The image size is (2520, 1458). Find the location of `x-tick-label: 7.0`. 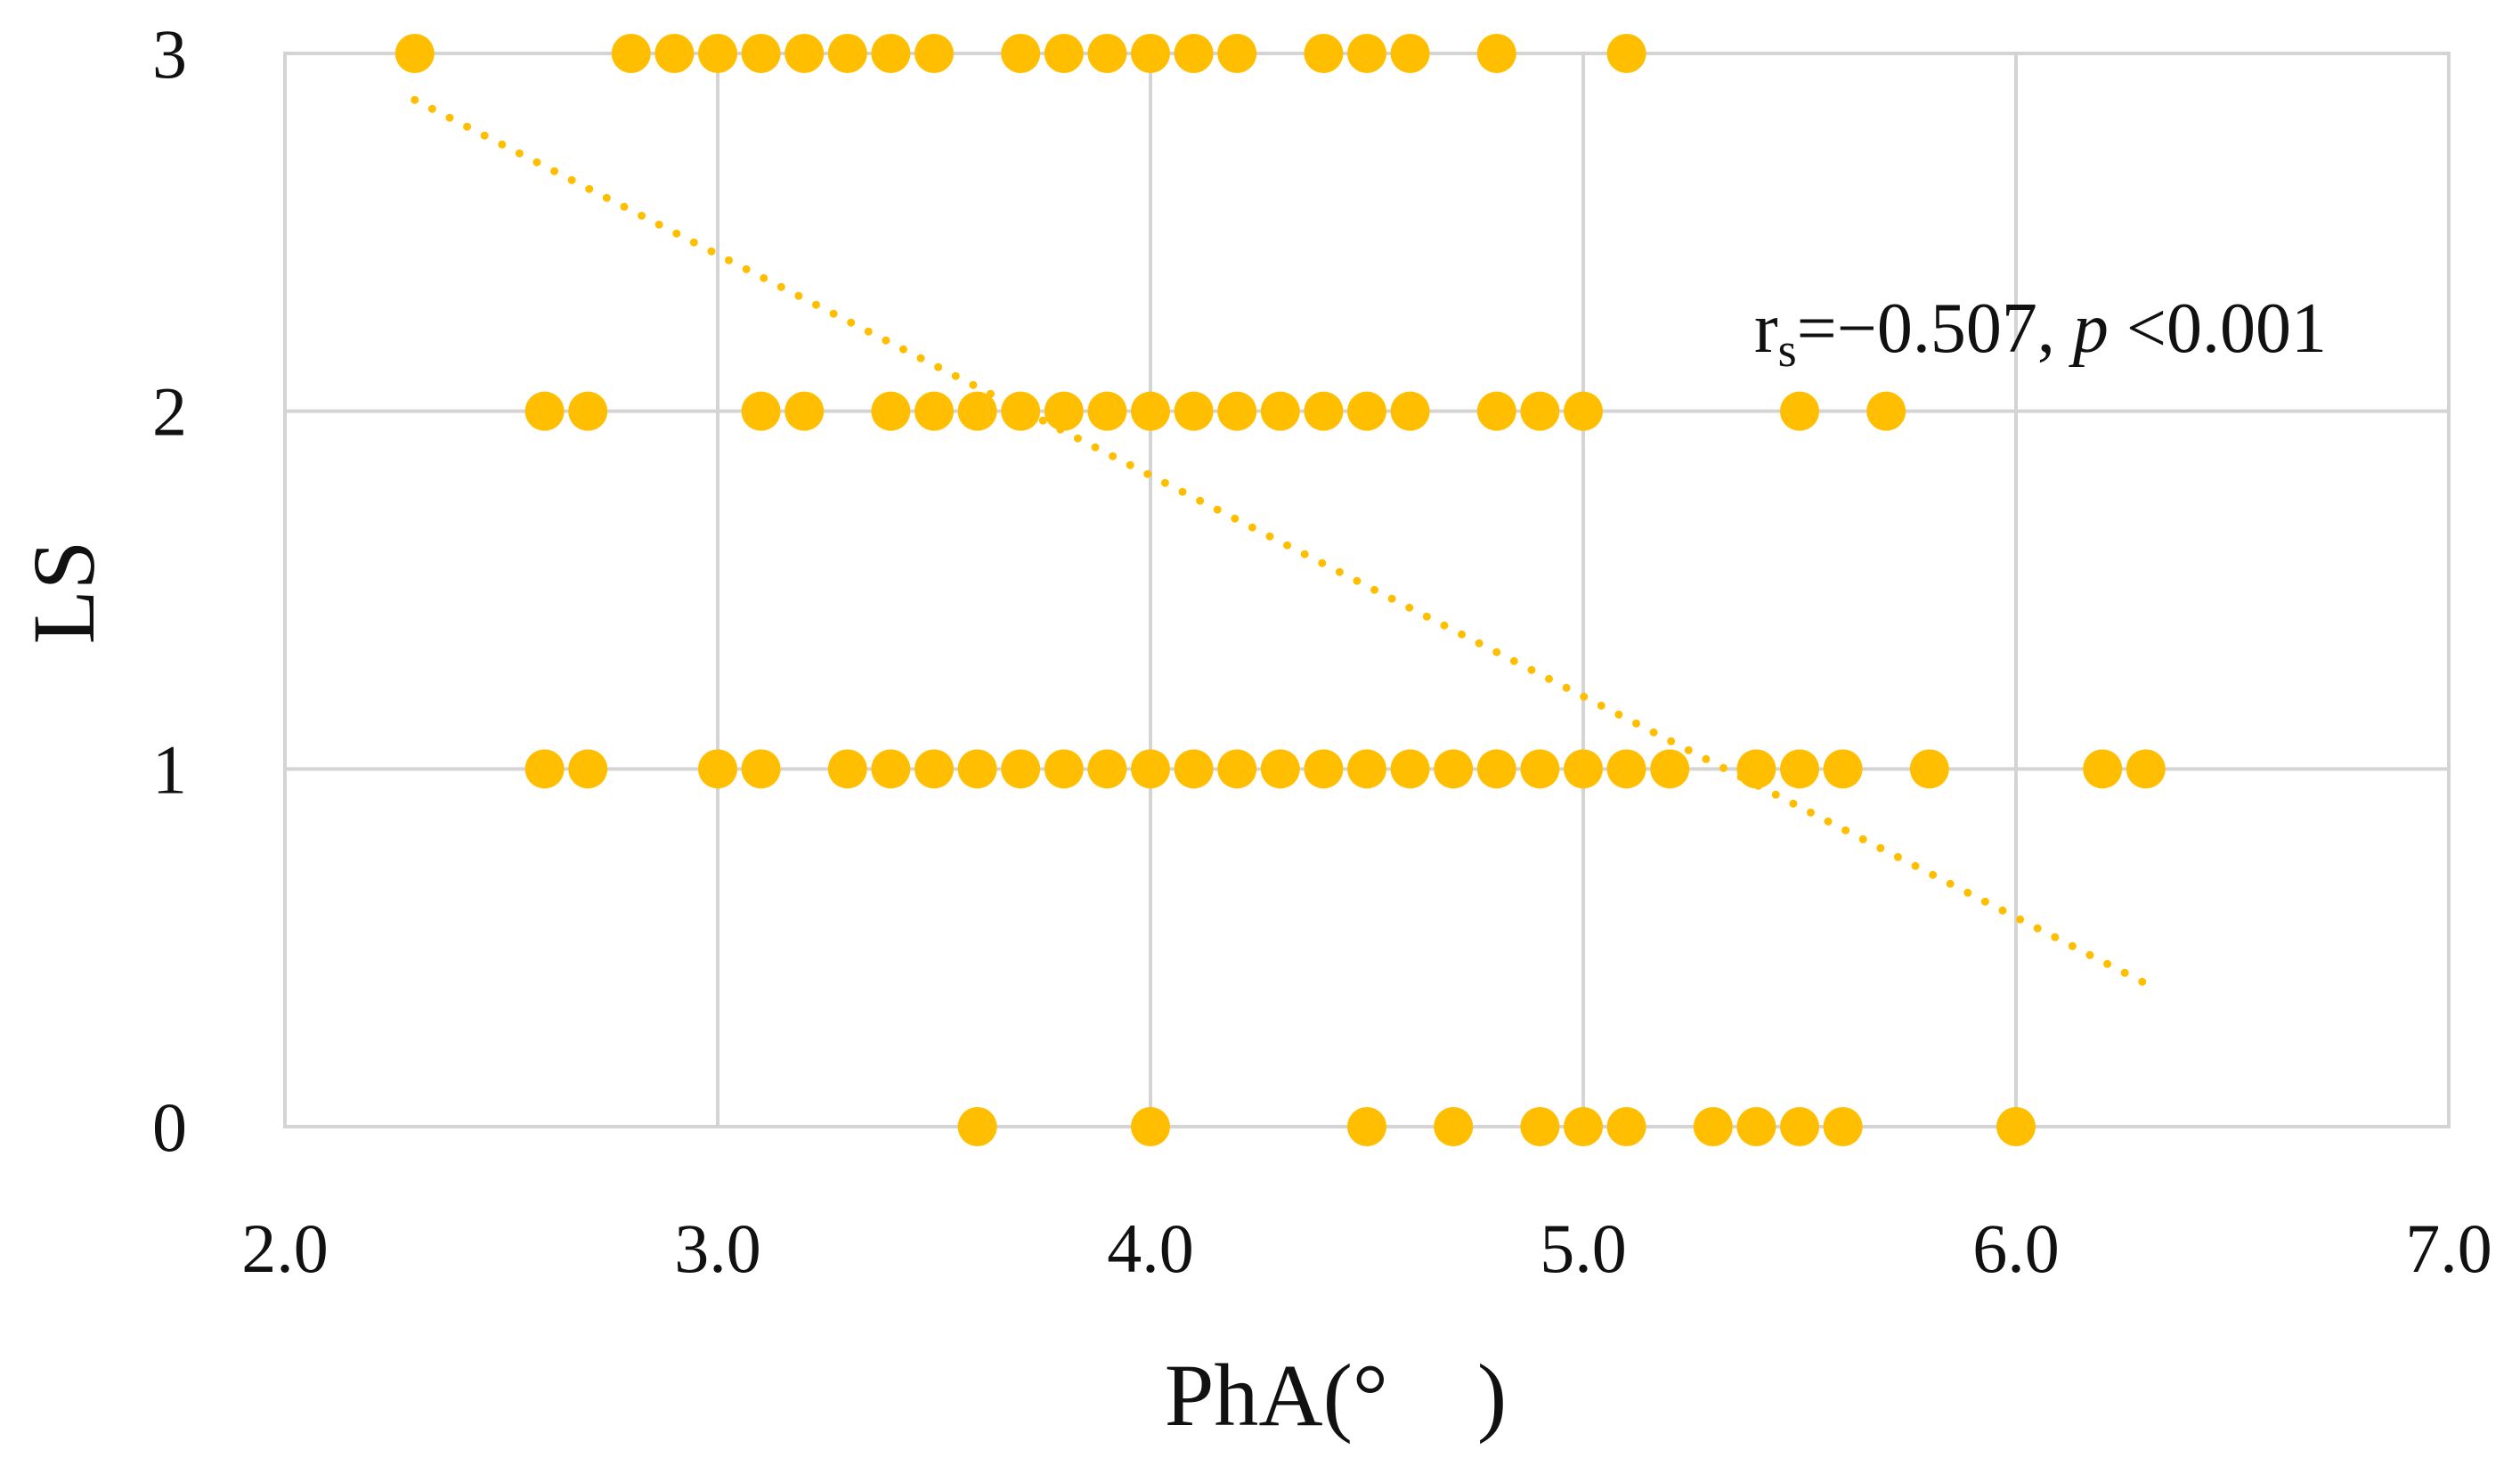

x-tick-label: 7.0 is located at coordinates (2448, 1248).